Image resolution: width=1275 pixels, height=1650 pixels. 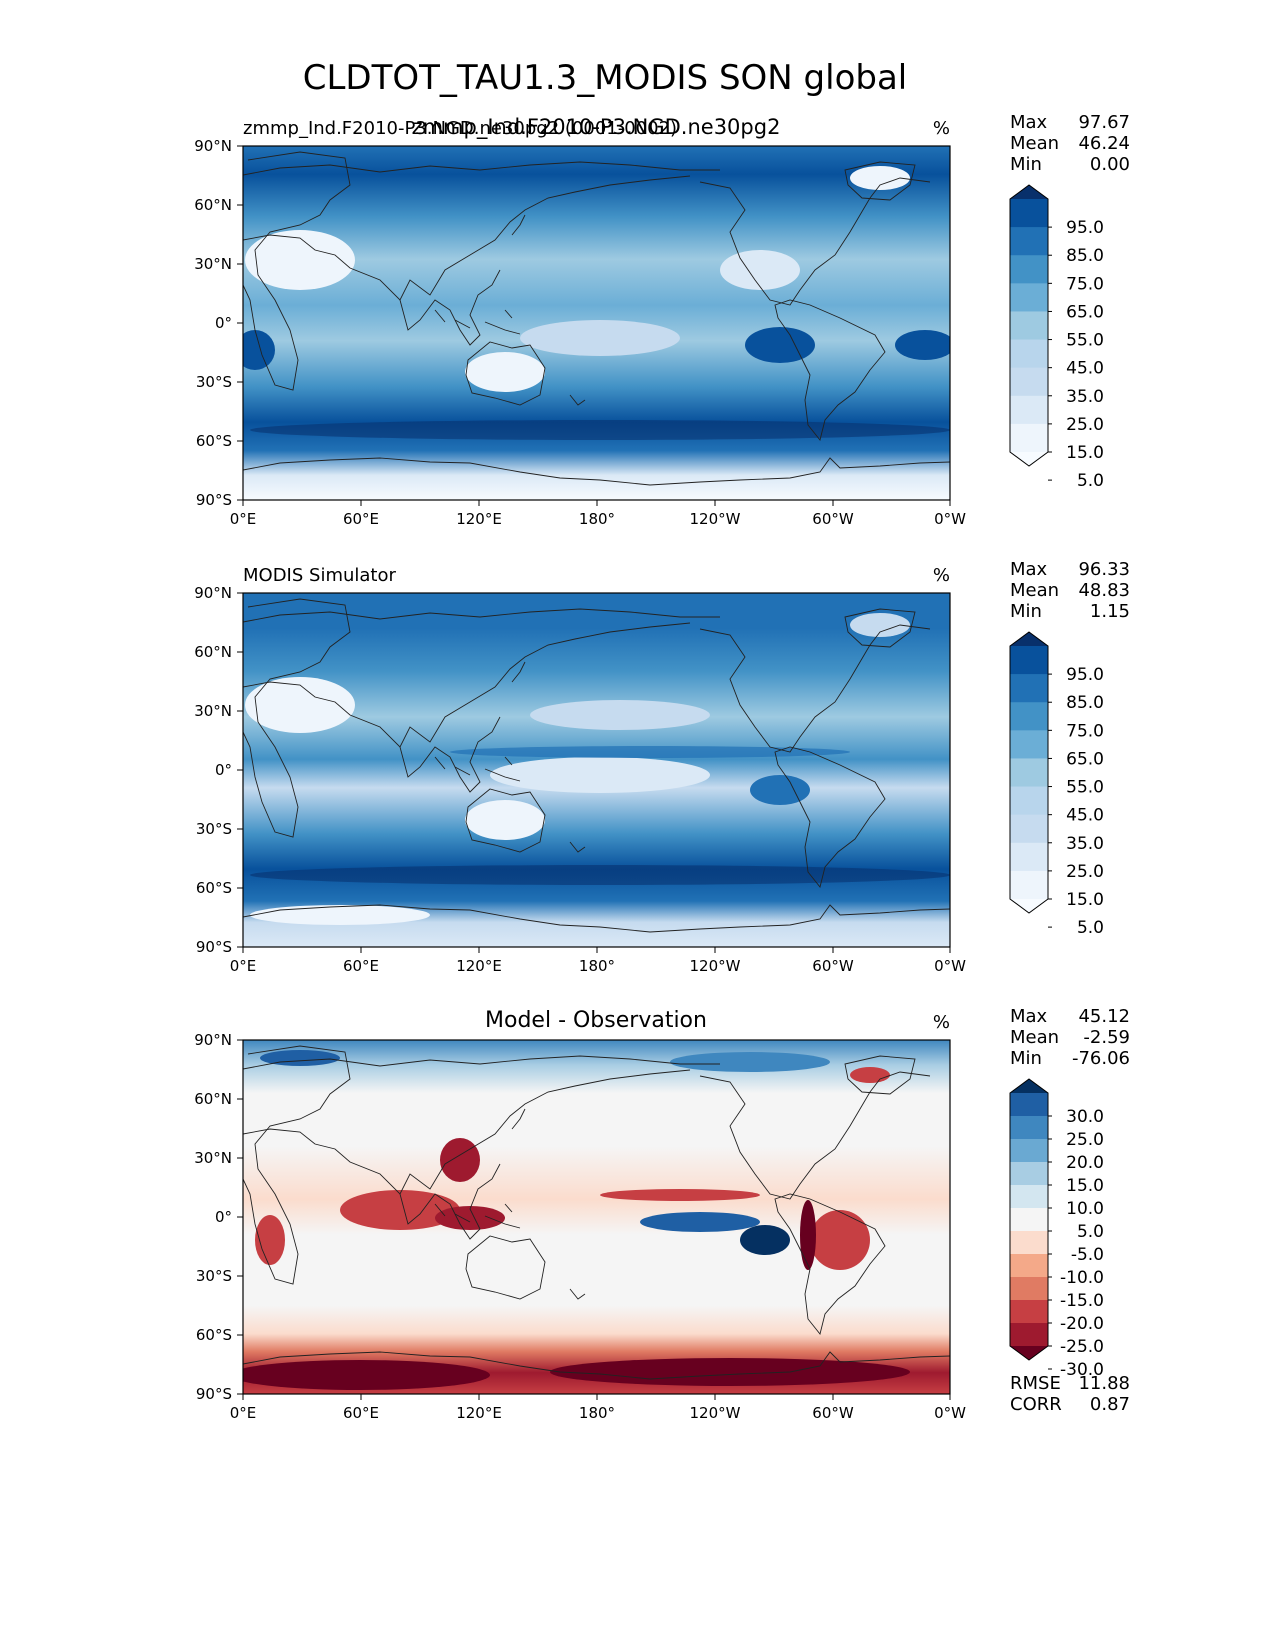 What do you see at coordinates (259, 350) in the screenshot?
I see `test-sc-namibia` at bounding box center [259, 350].